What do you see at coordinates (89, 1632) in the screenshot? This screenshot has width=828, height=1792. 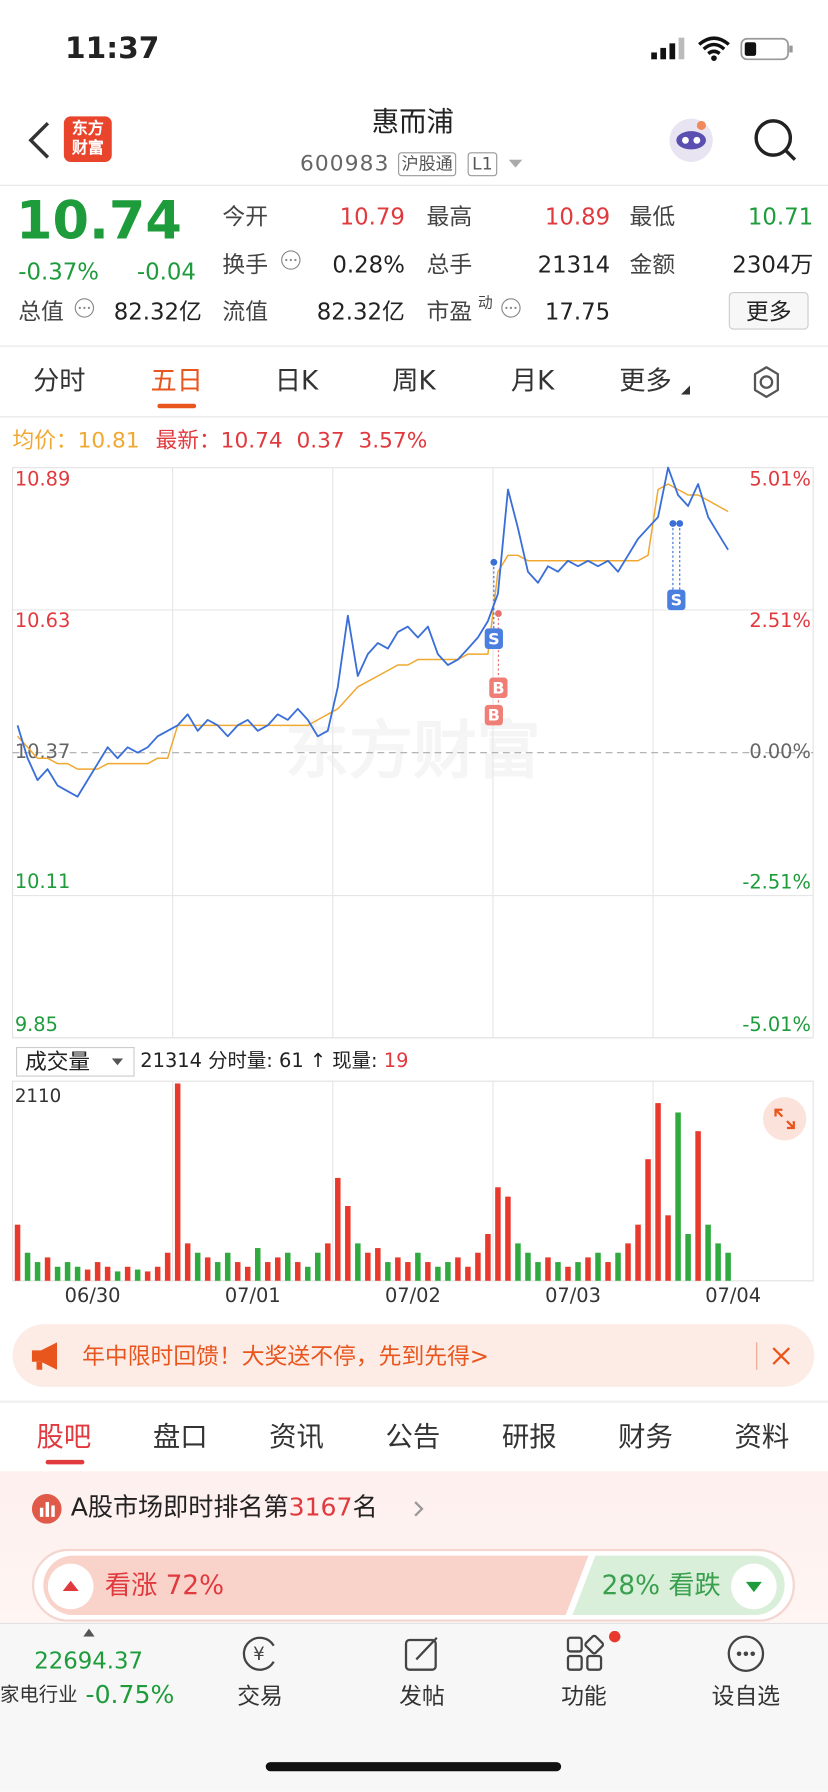 I see `collapse-arrow` at bounding box center [89, 1632].